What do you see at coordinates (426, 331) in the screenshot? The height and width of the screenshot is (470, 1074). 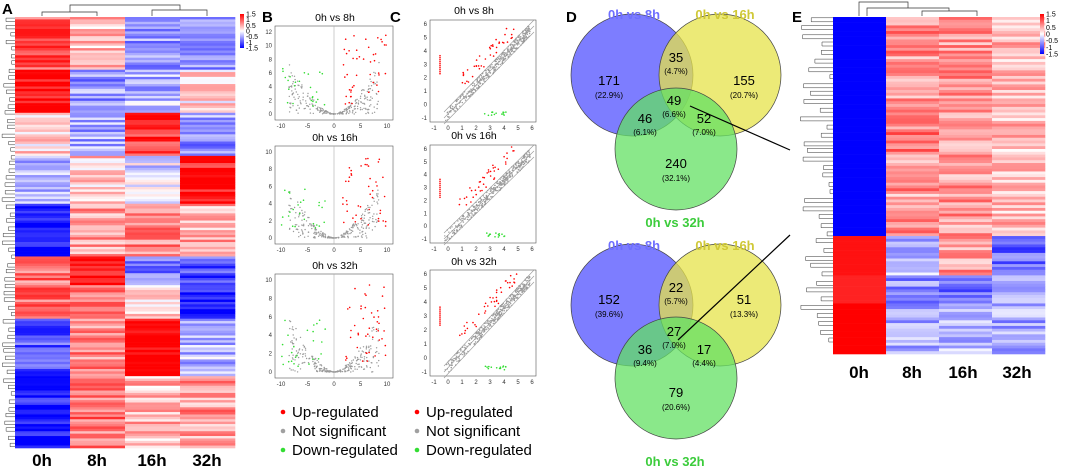 I see `scatter-ytick: 2` at bounding box center [426, 331].